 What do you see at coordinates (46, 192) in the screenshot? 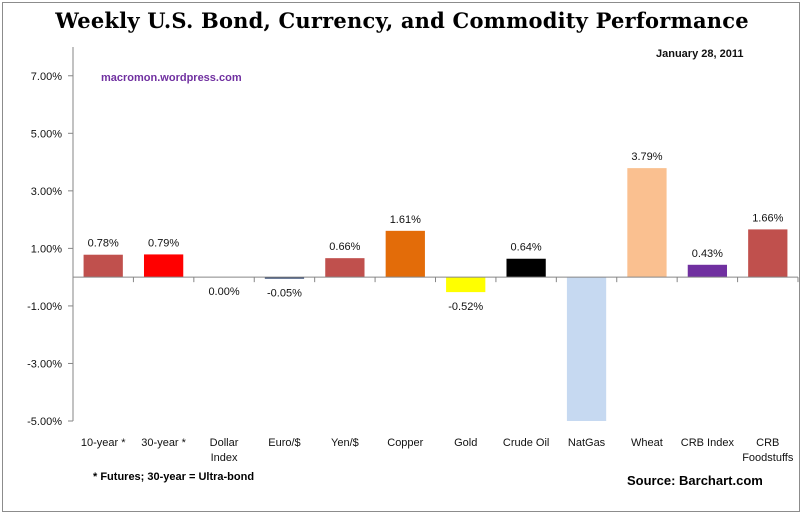
I see `y-tick-label: 3.00%` at bounding box center [46, 192].